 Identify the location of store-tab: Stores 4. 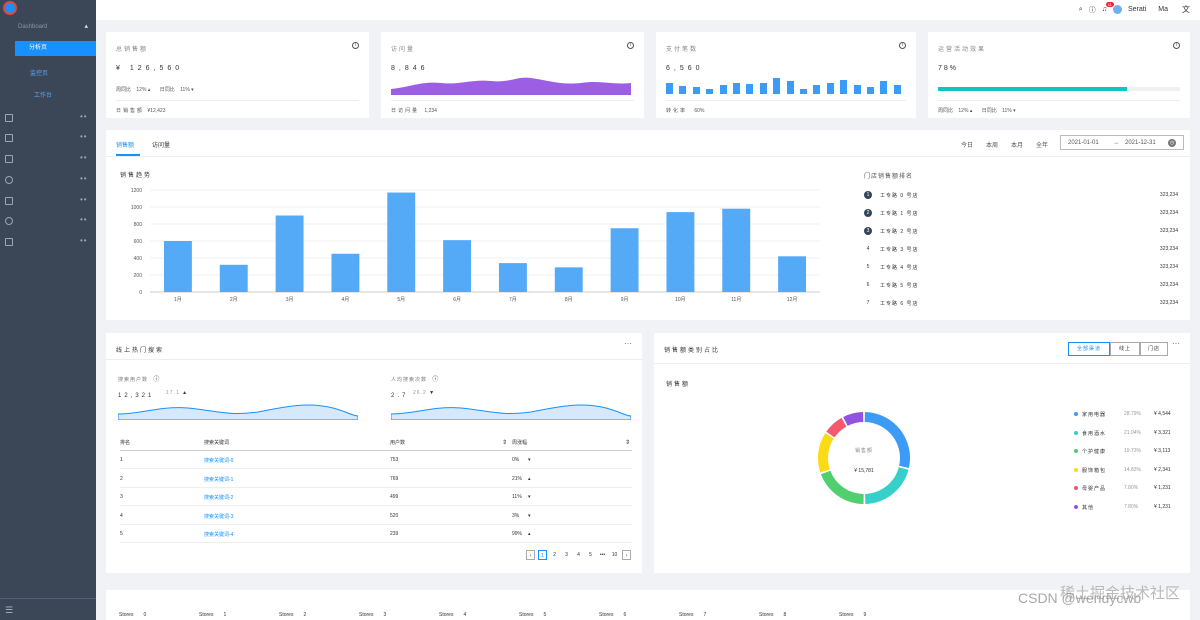
(452, 615).